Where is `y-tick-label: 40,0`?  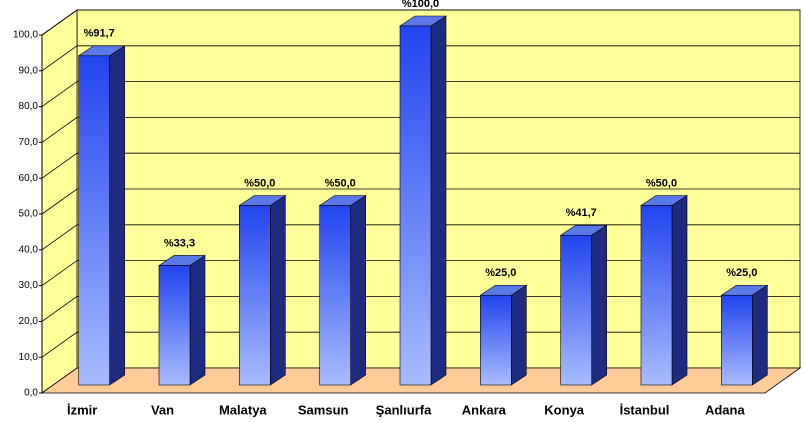 y-tick-label: 40,0 is located at coordinates (29, 249).